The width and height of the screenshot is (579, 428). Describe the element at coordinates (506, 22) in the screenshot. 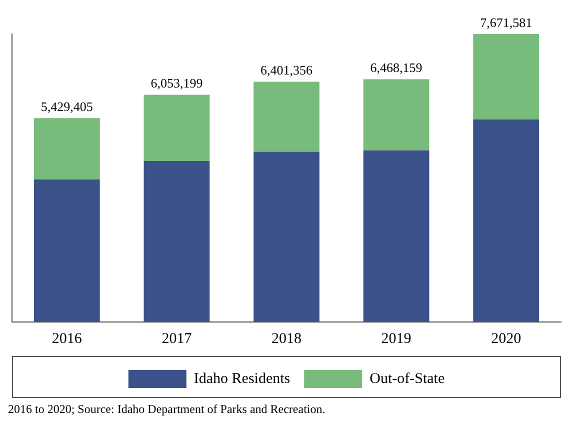

I see `annotation: 7,671,581` at that location.